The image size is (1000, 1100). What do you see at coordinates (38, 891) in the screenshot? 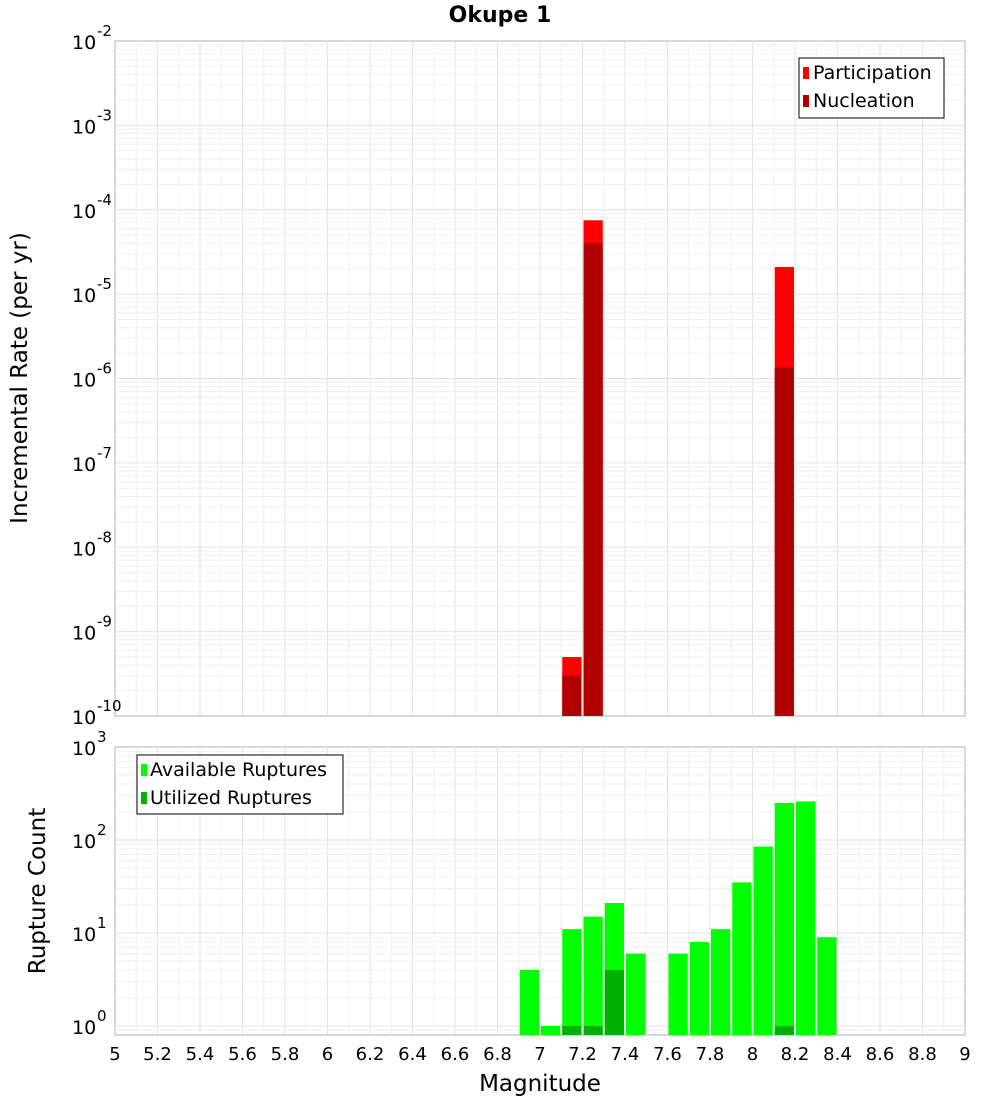
I see `bottom-y-axis-label: Rupture Count` at bounding box center [38, 891].